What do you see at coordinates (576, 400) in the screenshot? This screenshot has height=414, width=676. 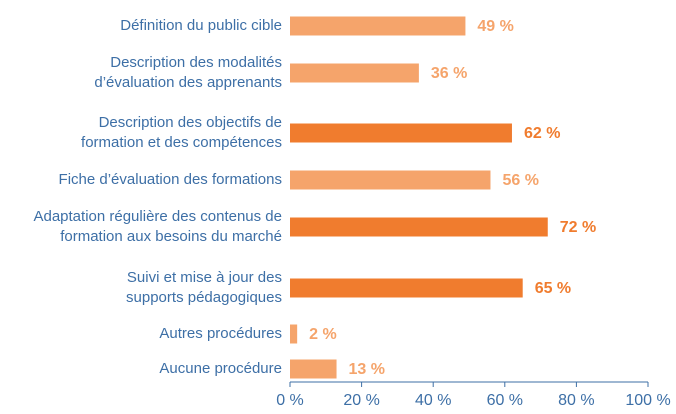 I see `x-tick-label: 80 %` at bounding box center [576, 400].